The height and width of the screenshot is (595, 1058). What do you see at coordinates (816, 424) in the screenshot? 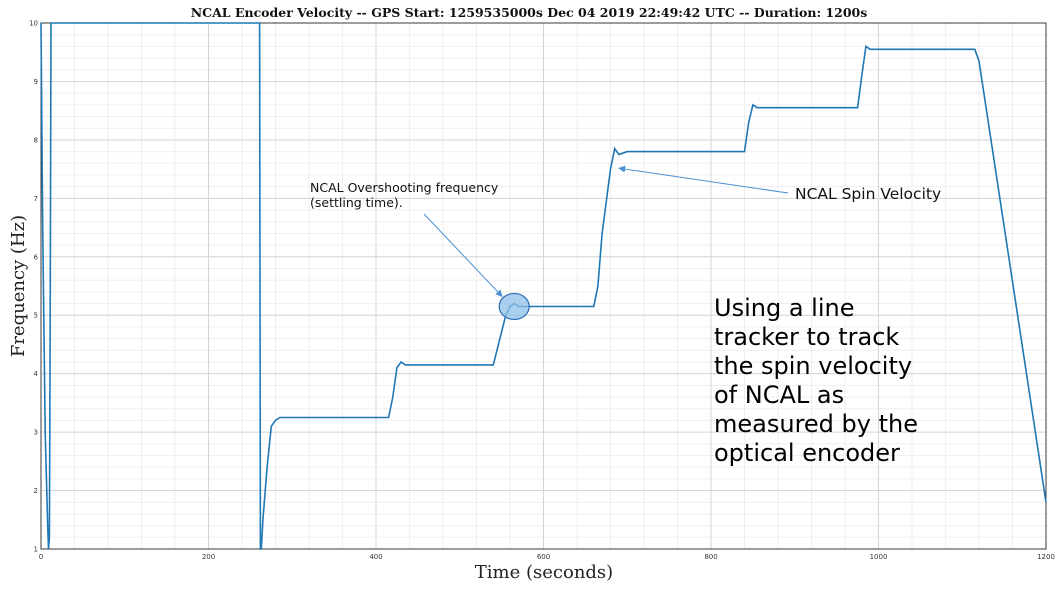
I see `annotation-line: measured by the` at bounding box center [816, 424].